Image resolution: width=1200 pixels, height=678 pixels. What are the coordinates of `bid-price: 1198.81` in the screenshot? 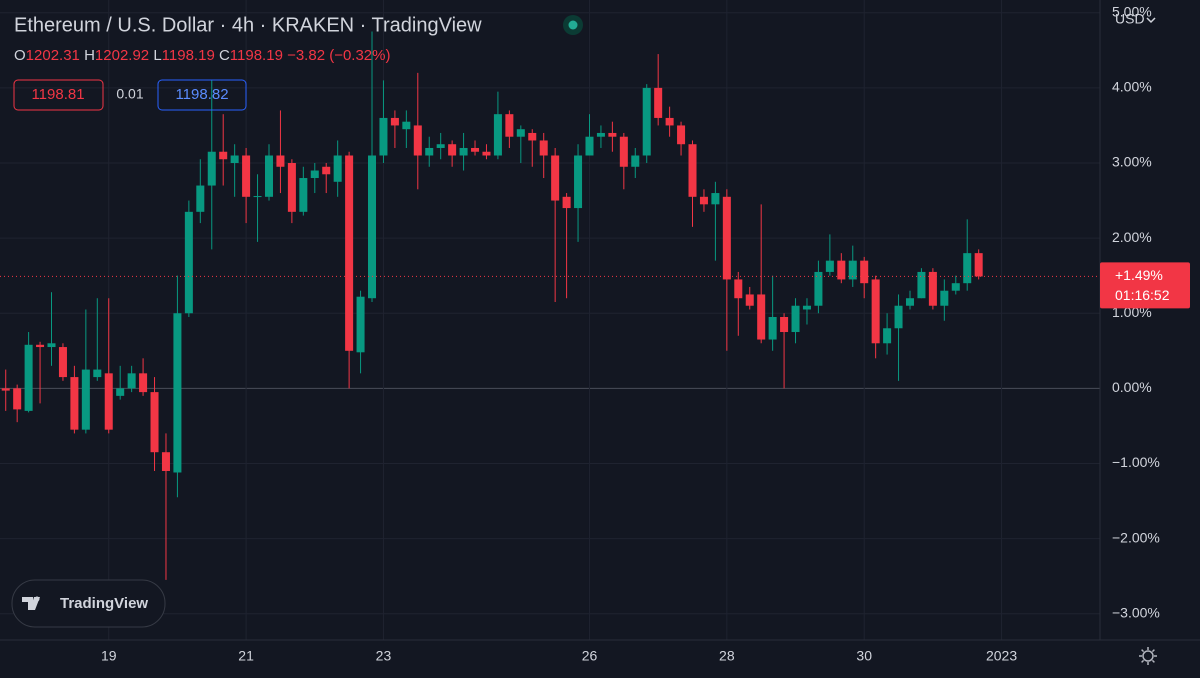 It's located at (57, 94).